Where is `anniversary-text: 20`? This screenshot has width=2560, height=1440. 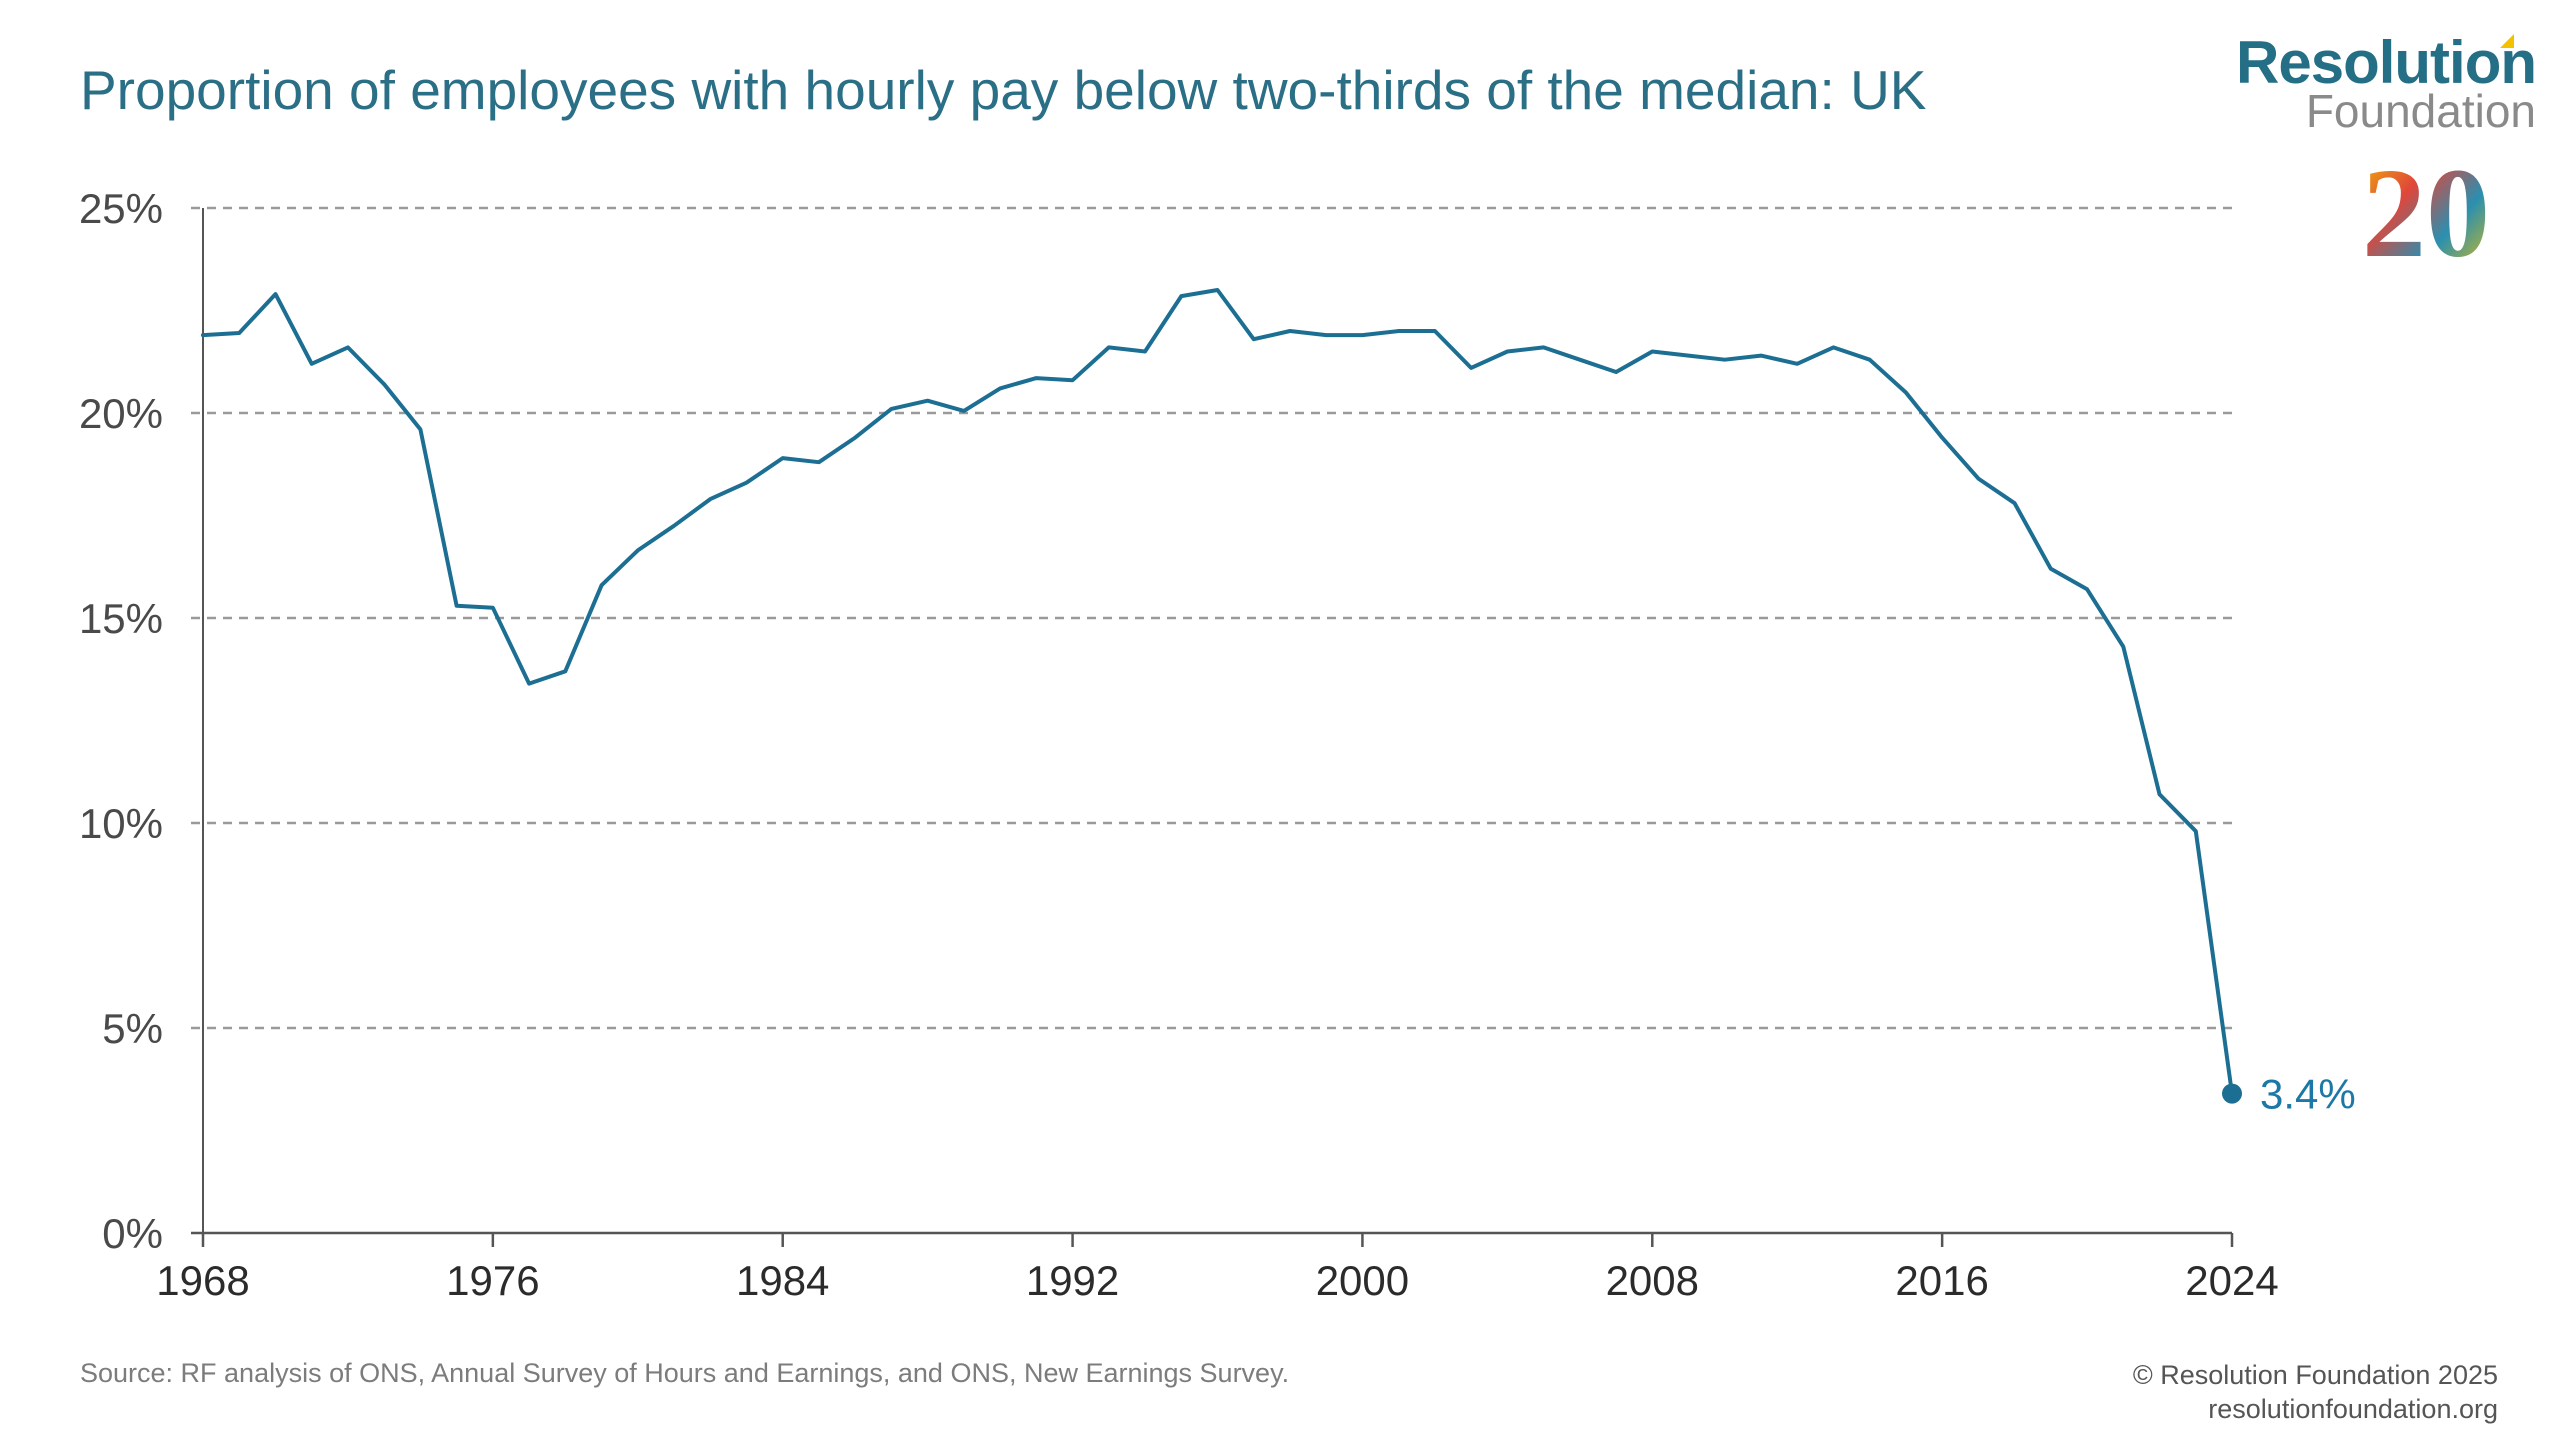
anniversary-text: 20 is located at coordinates (2426, 208).